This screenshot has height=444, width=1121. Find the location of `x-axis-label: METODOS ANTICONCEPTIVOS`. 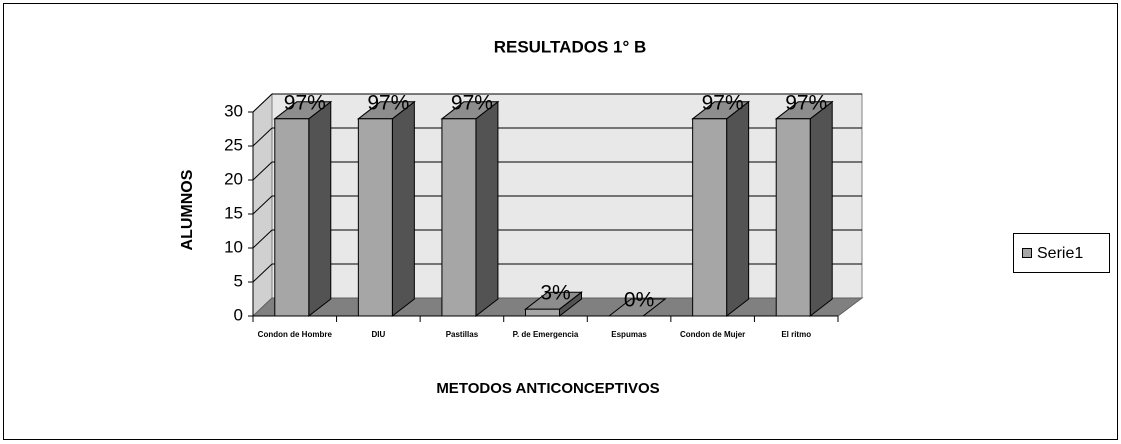

x-axis-label: METODOS ANTICONCEPTIVOS is located at coordinates (547, 388).